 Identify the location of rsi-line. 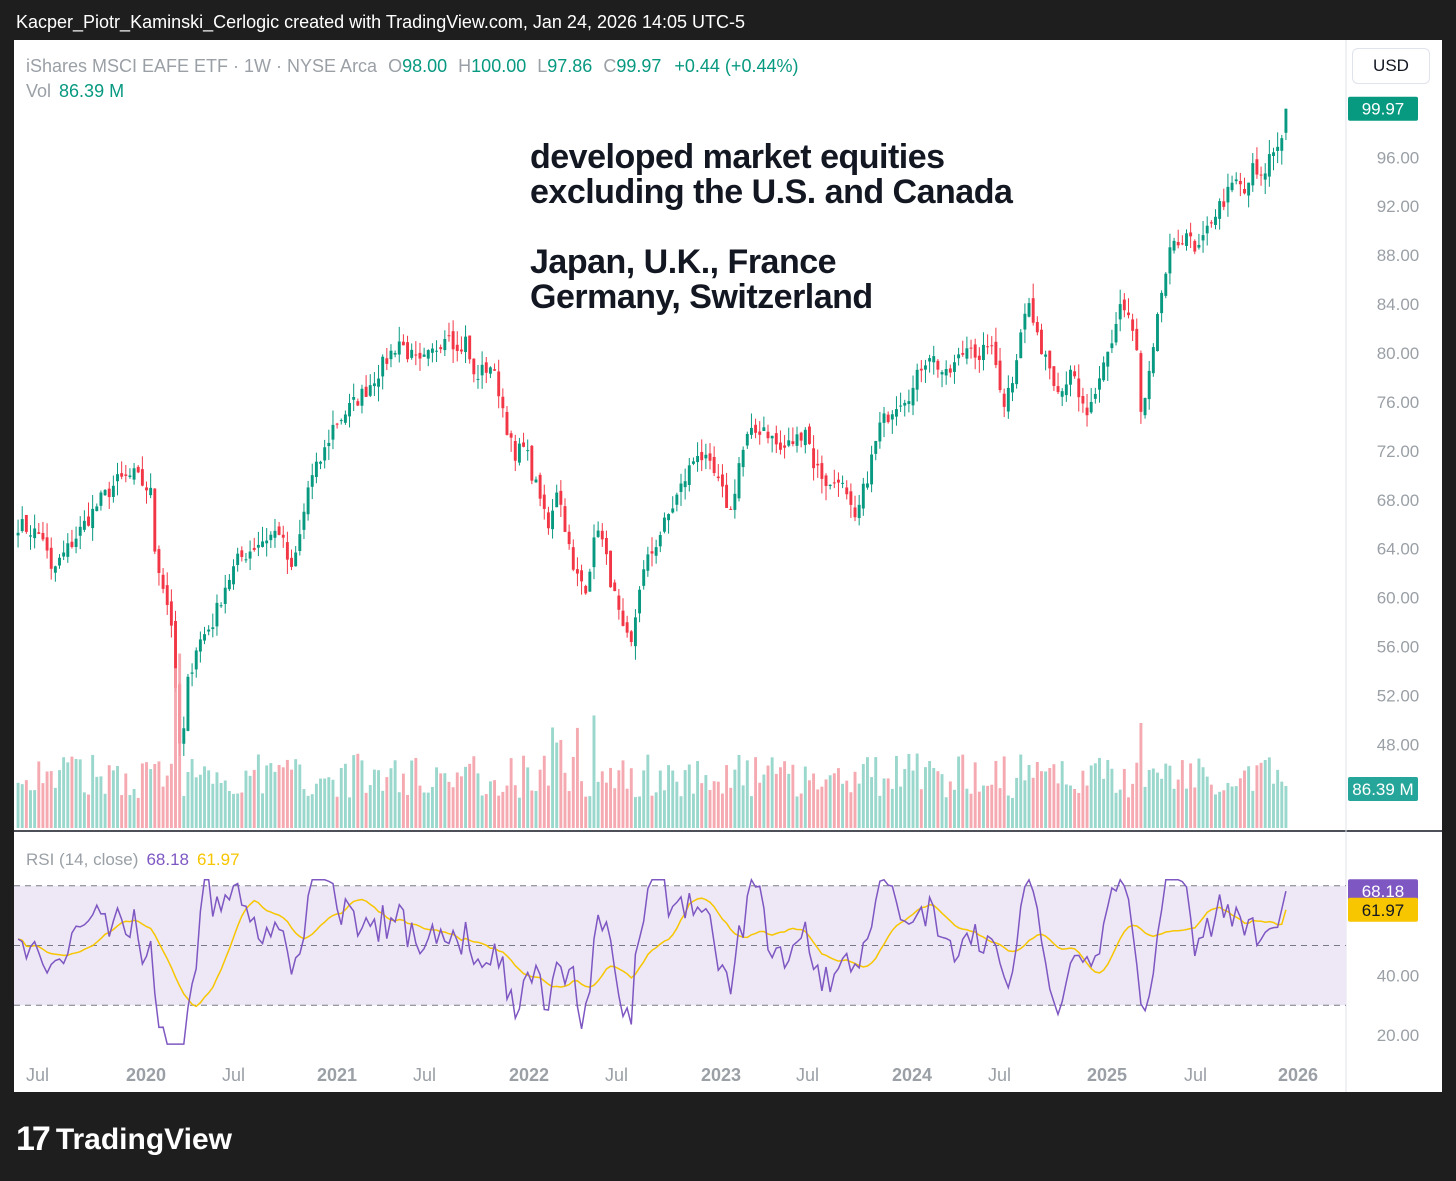
(652, 961).